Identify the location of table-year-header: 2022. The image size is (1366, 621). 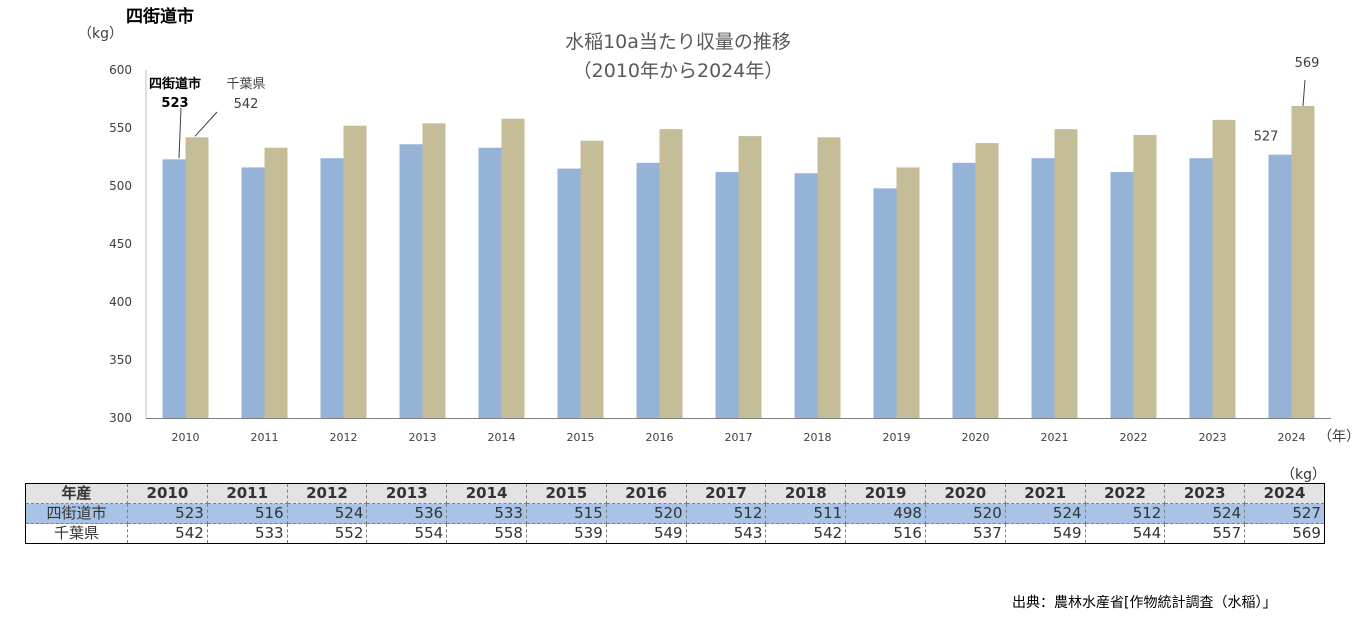
(1125, 493).